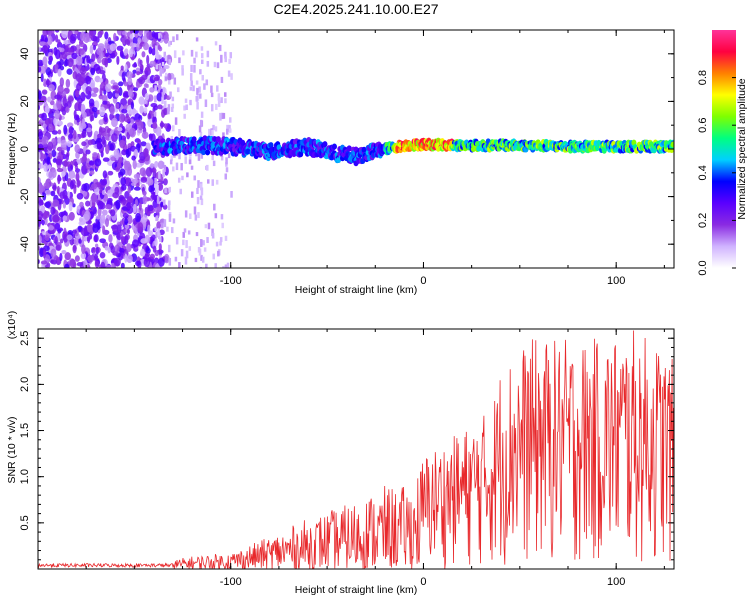 The width and height of the screenshot is (750, 600). Describe the element at coordinates (25, 244) in the screenshot. I see `y-tick-label: -40` at that location.